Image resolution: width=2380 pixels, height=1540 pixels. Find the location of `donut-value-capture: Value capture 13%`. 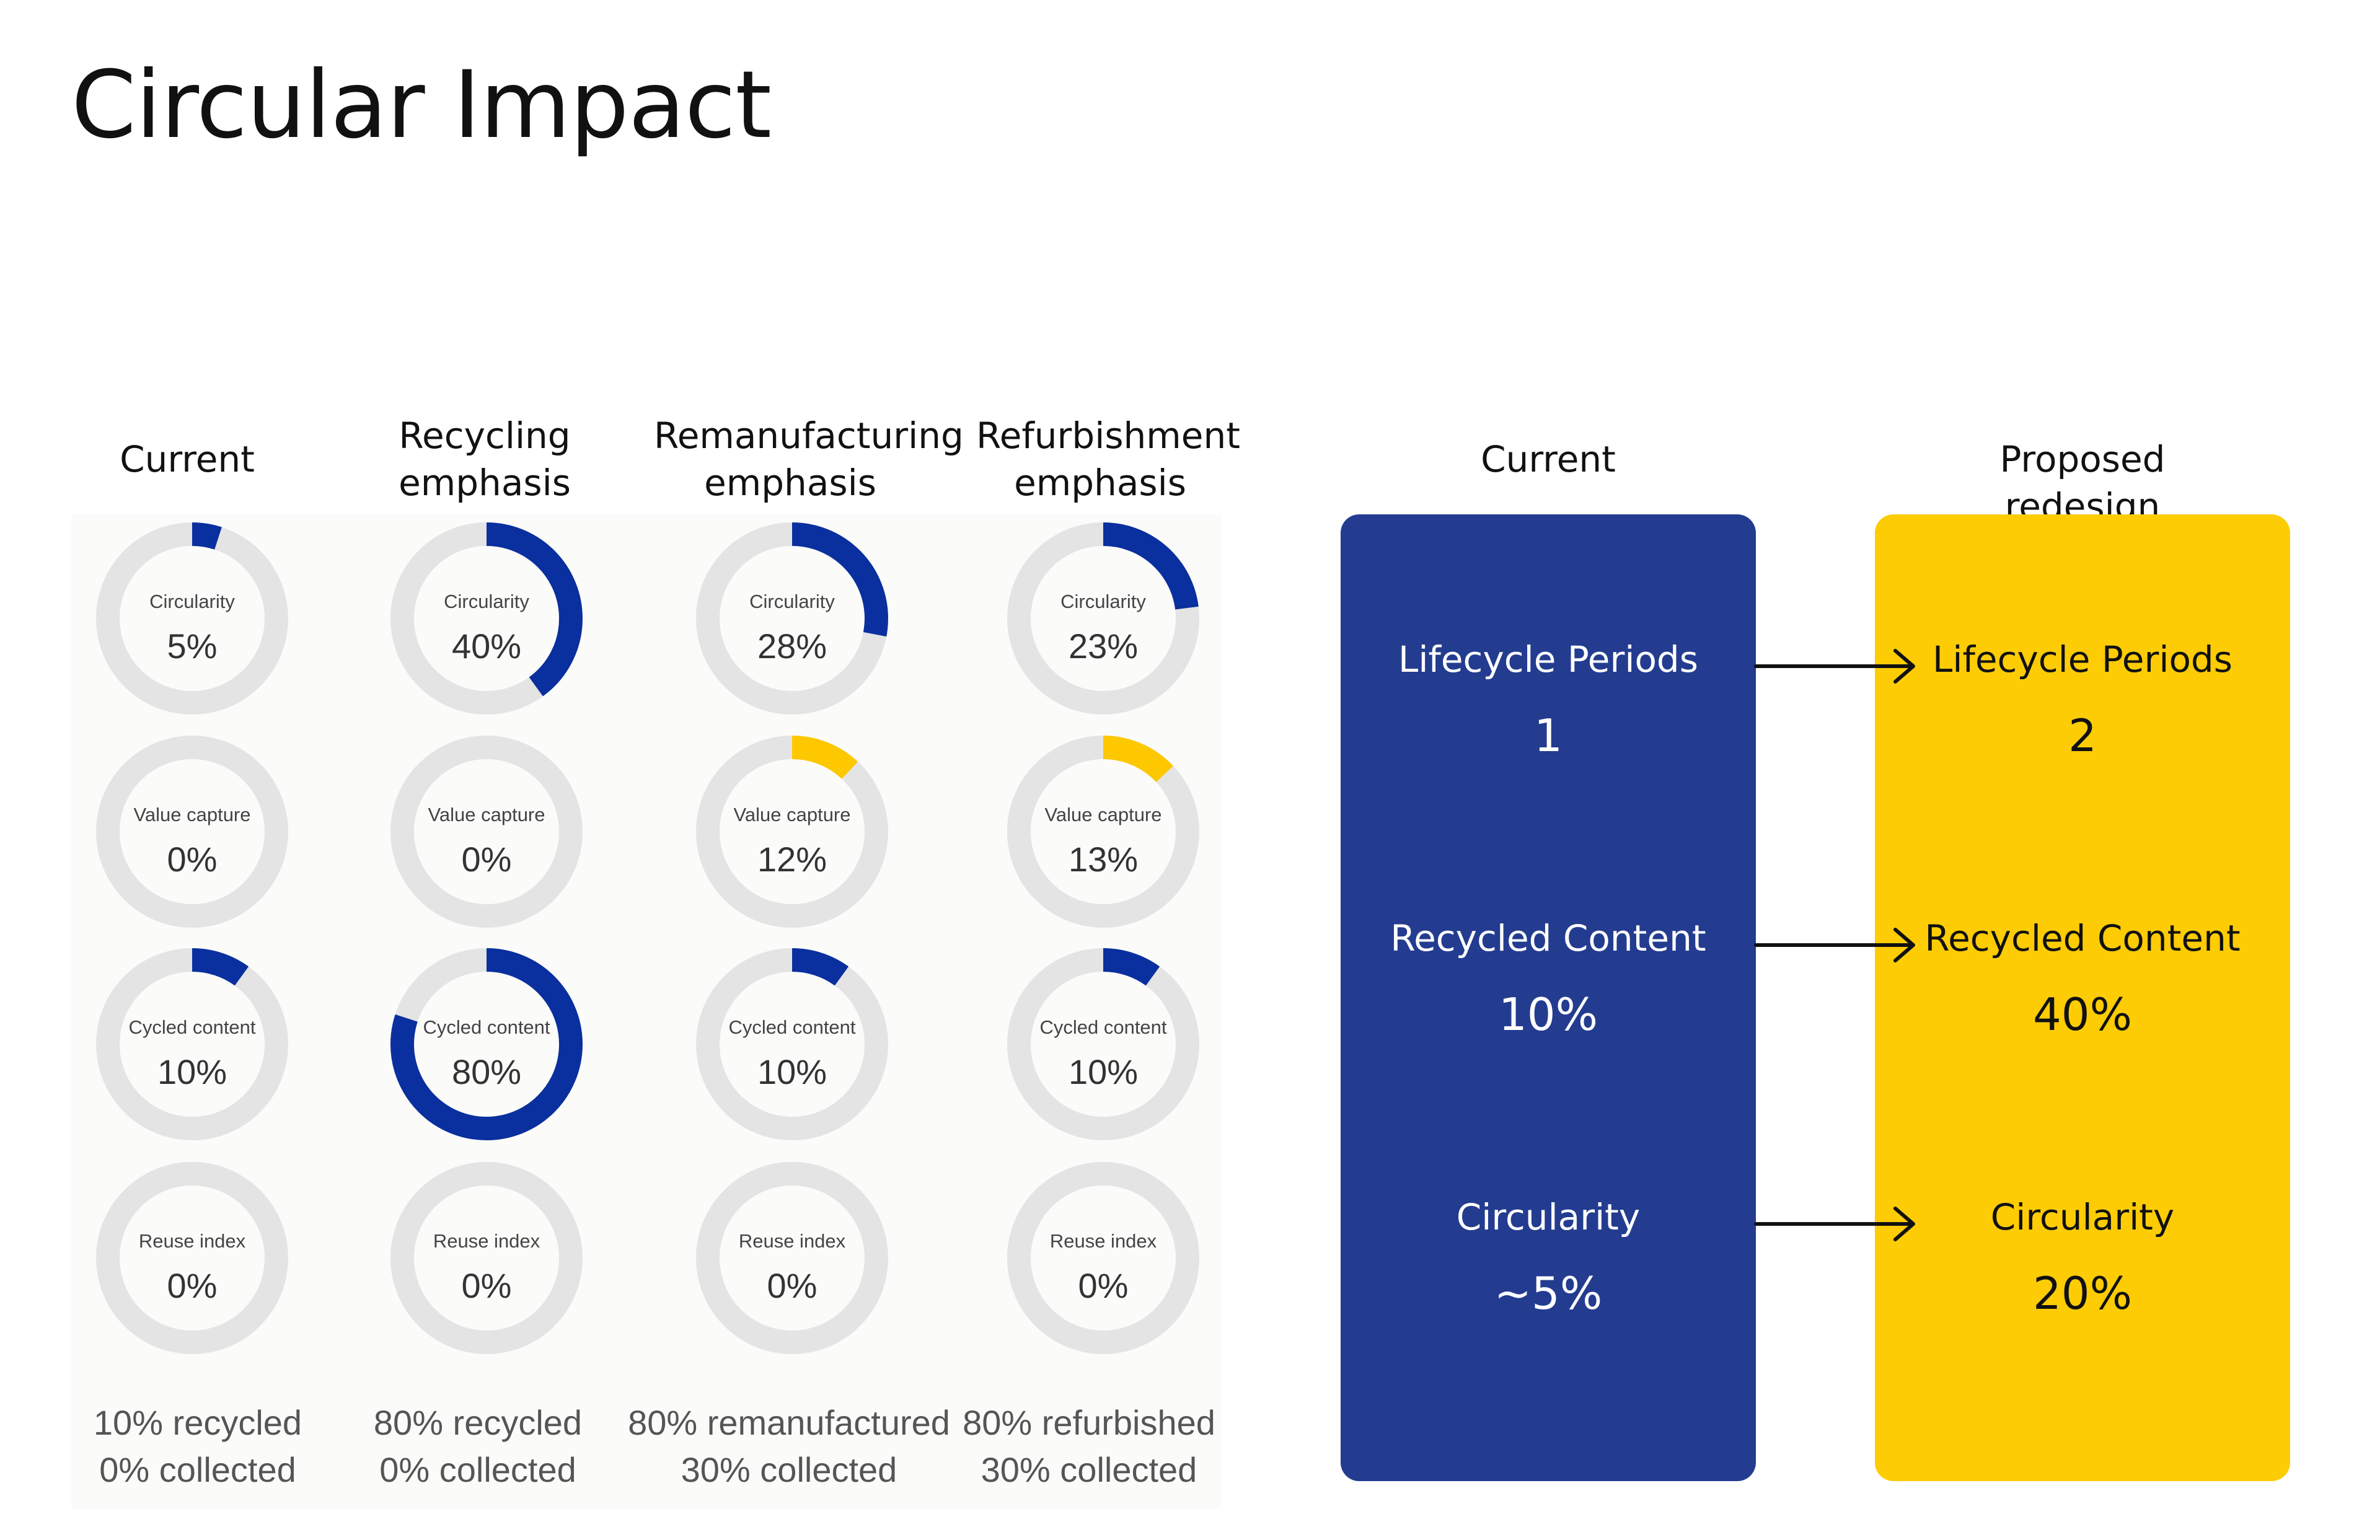

donut-value-capture: Value capture 13% is located at coordinates (1103, 832).